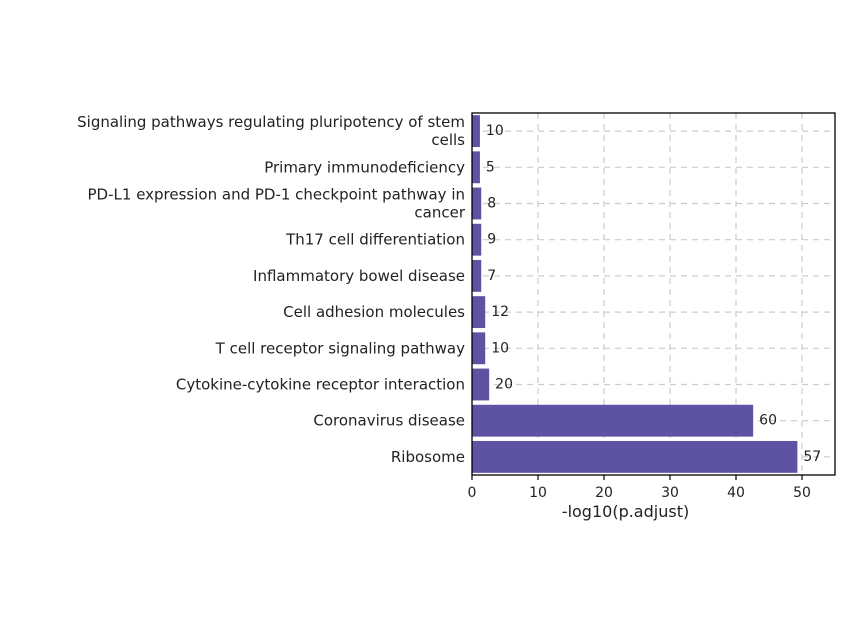 The height and width of the screenshot is (637, 850). I want to click on bar-value-label: 5, so click(490, 167).